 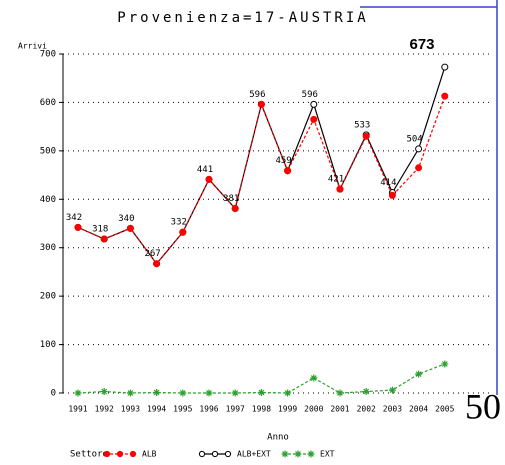 What do you see at coordinates (327, 454) in the screenshot?
I see `legend-label: EXT` at bounding box center [327, 454].